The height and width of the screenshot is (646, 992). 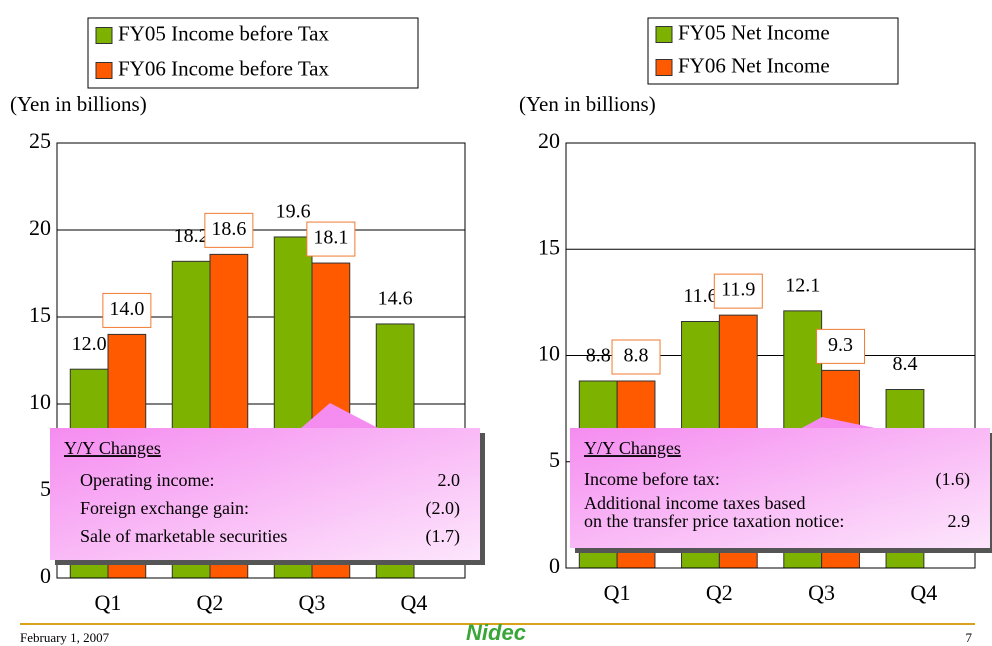 What do you see at coordinates (652, 479) in the screenshot?
I see `callout-label: Income before tax:` at bounding box center [652, 479].